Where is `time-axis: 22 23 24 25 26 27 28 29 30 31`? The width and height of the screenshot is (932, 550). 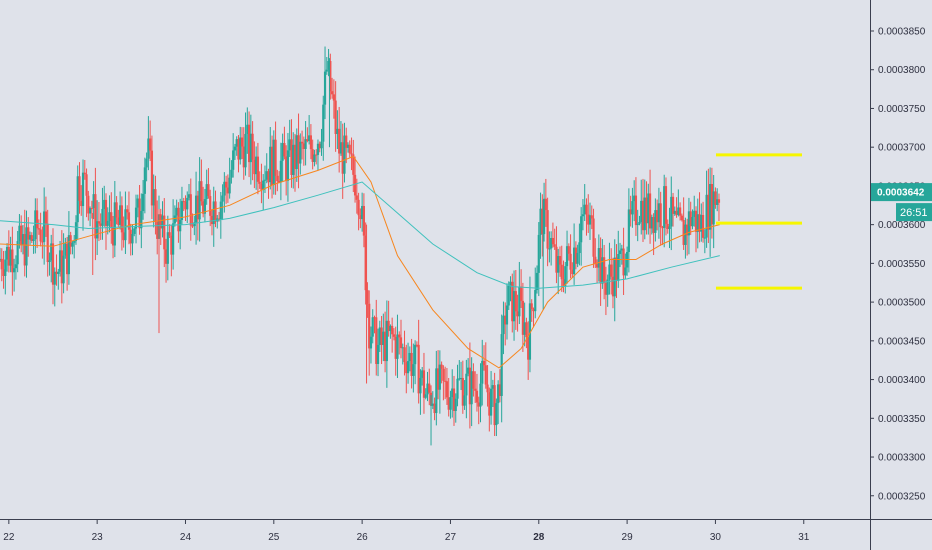 time-axis: 22 23 24 25 26 27 28 29 30 31 is located at coordinates (406, 531).